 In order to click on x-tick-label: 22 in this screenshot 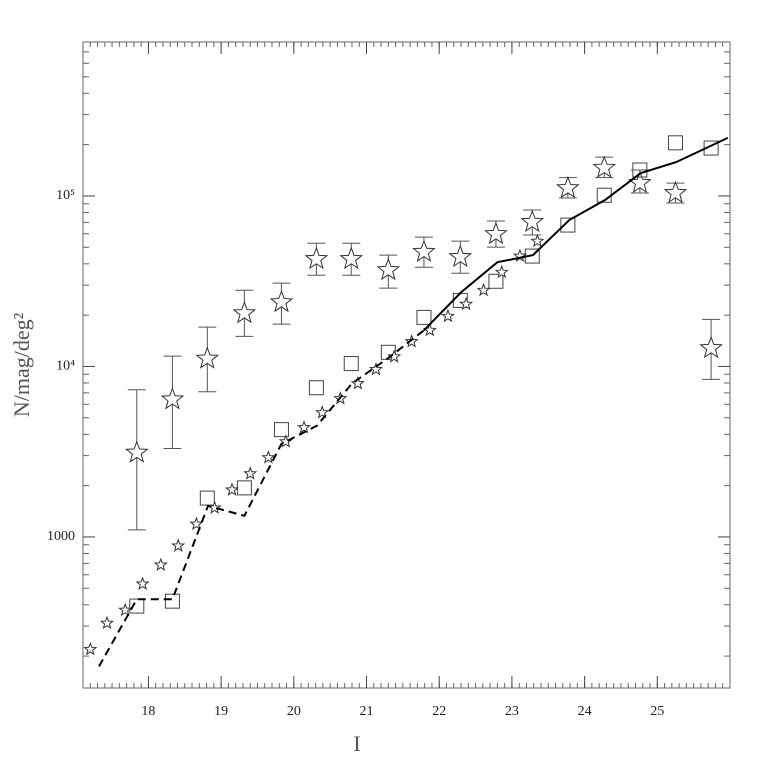, I will do `click(439, 711)`.